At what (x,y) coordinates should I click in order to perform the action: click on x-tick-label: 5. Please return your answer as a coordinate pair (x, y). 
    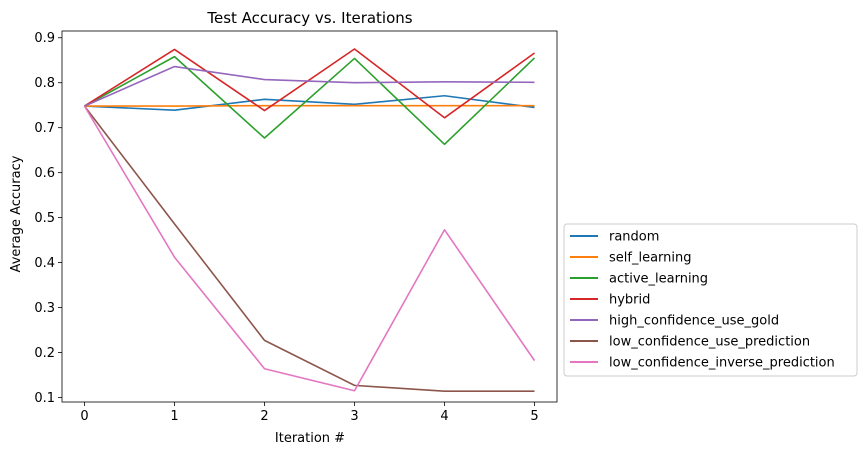
    Looking at the image, I should click on (534, 416).